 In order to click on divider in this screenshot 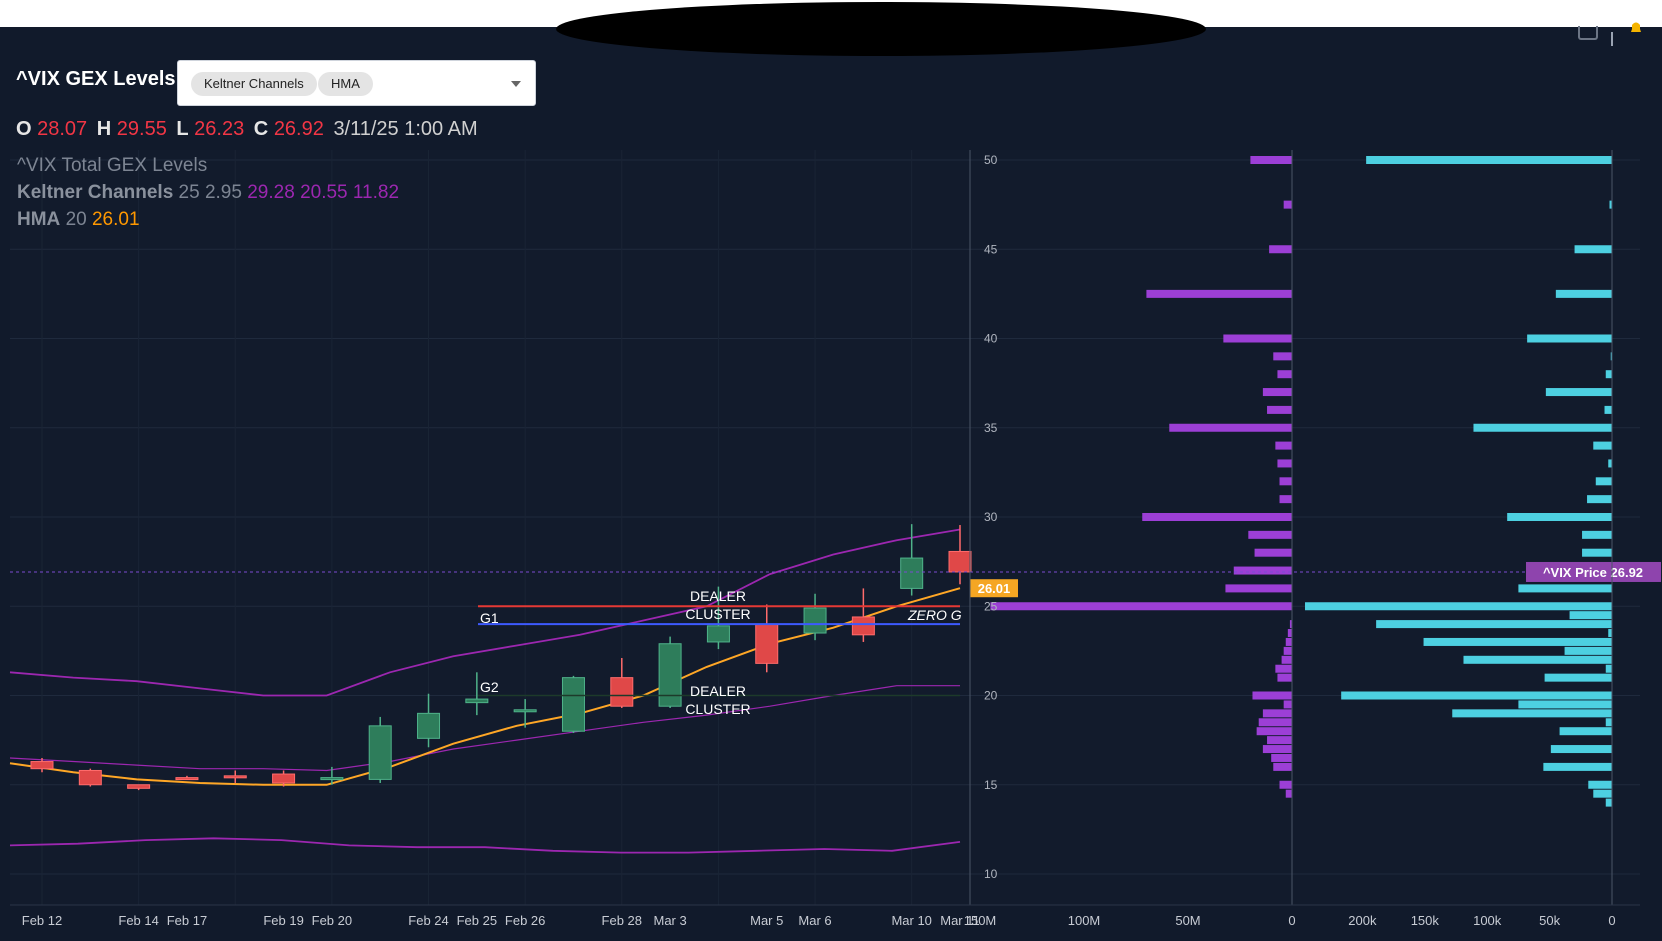, I will do `click(1612, 39)`.